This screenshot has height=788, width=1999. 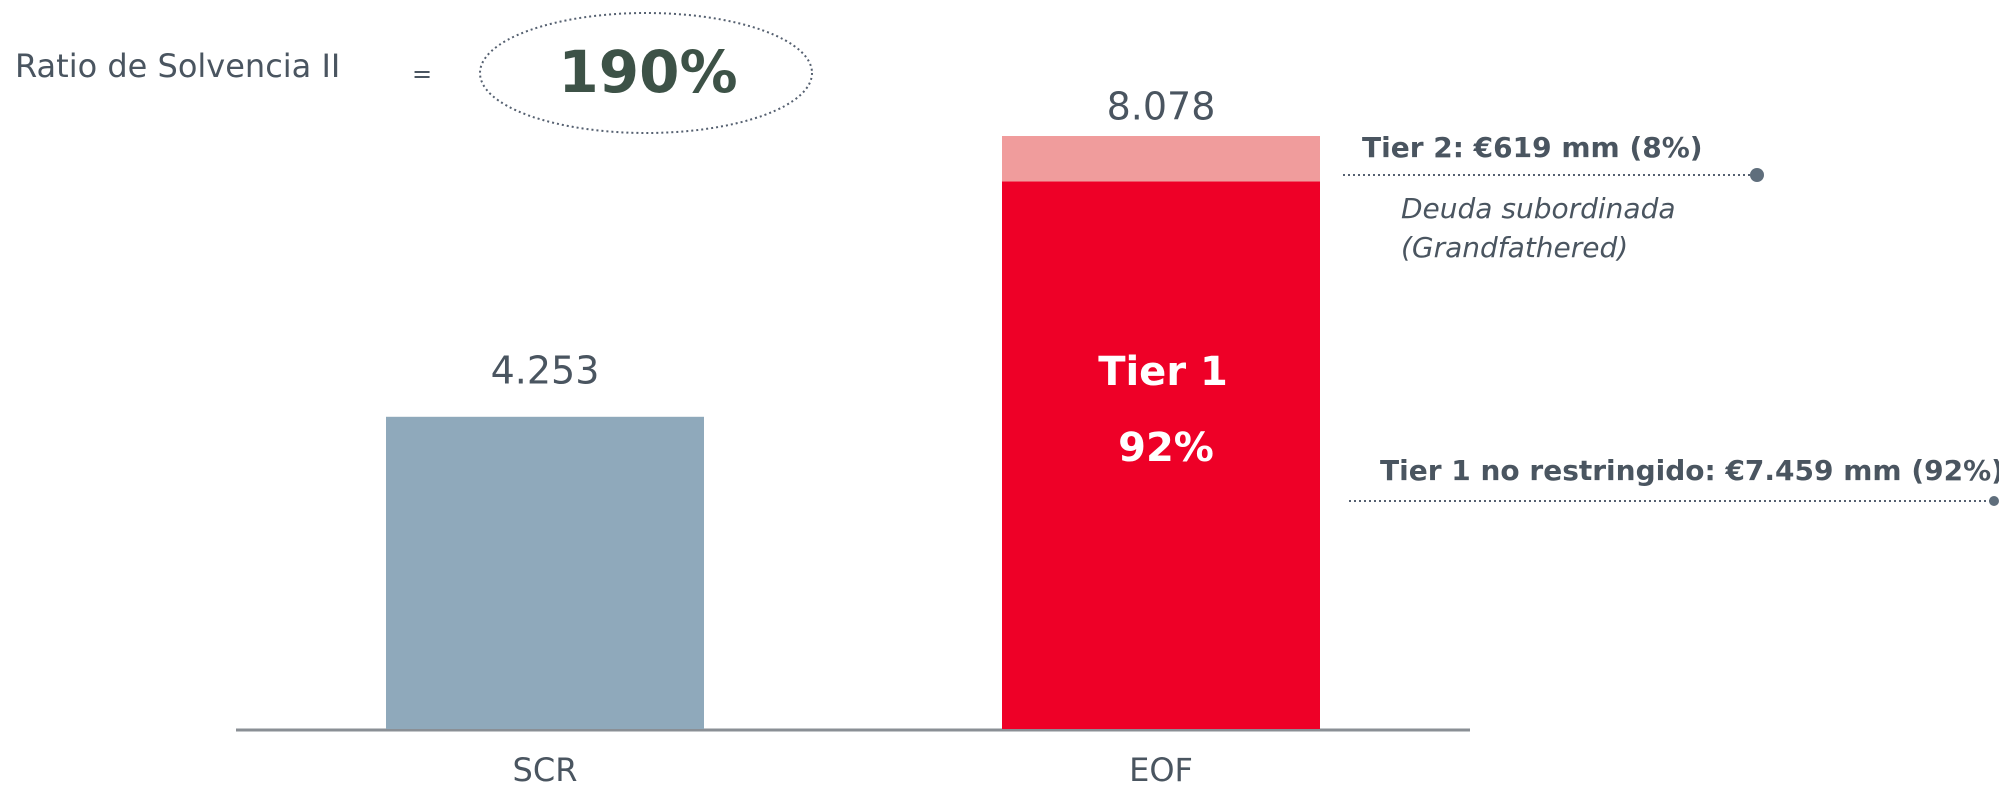 What do you see at coordinates (1538, 208) in the screenshot?
I see `tier2-note: Deuda subordinada` at bounding box center [1538, 208].